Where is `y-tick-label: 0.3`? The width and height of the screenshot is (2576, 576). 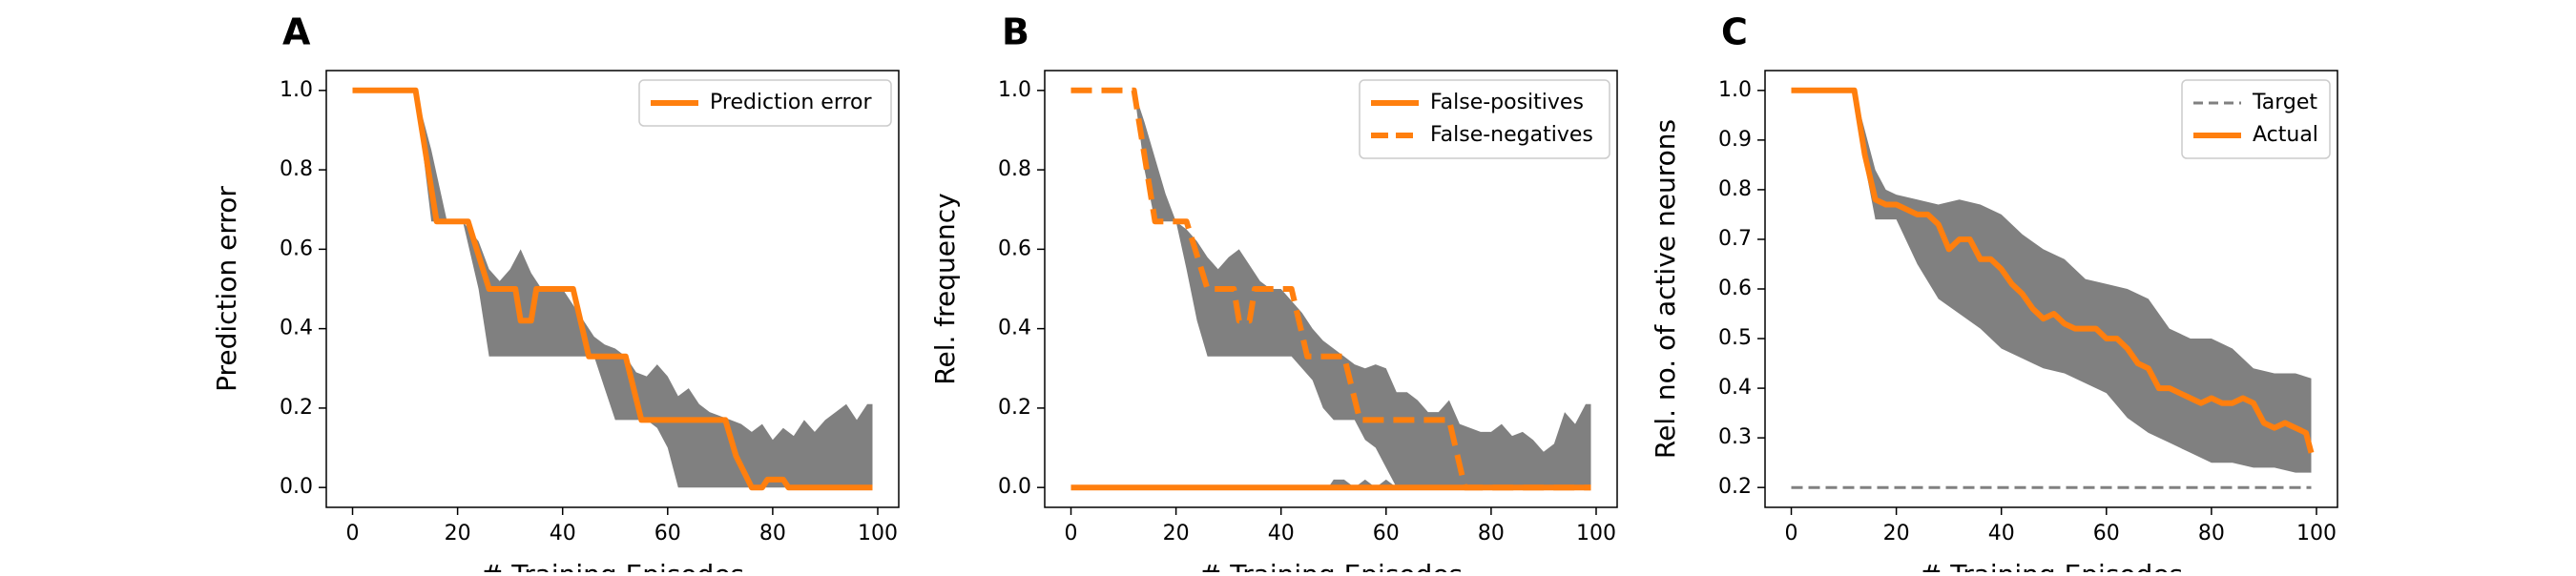 y-tick-label: 0.3 is located at coordinates (1735, 437).